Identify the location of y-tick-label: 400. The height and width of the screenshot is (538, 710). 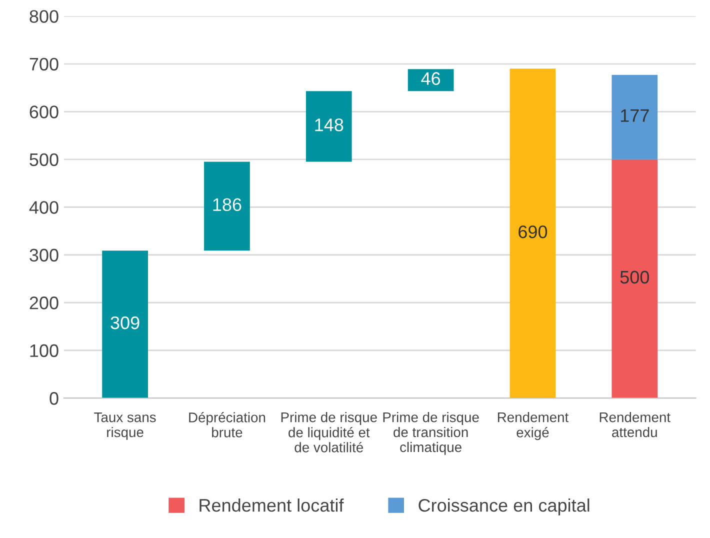
(43, 207).